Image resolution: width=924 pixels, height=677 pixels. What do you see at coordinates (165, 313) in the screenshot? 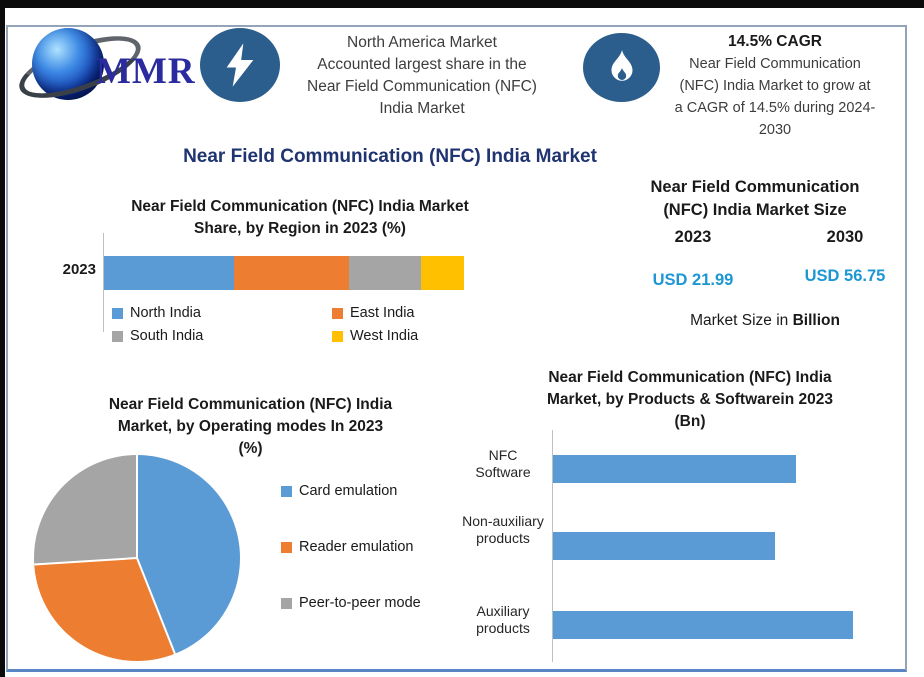
I see `legend-label: North India` at bounding box center [165, 313].